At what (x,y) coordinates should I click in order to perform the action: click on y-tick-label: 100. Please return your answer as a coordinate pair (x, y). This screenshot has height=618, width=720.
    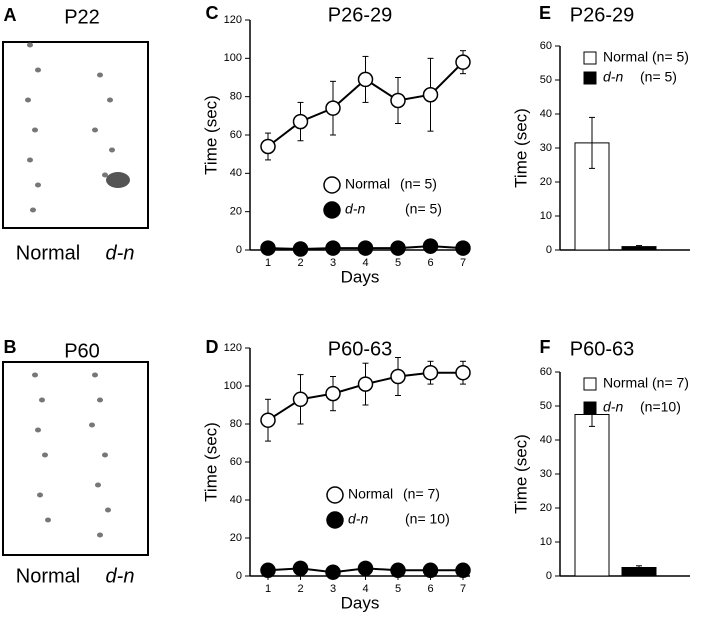
    Looking at the image, I should click on (233, 386).